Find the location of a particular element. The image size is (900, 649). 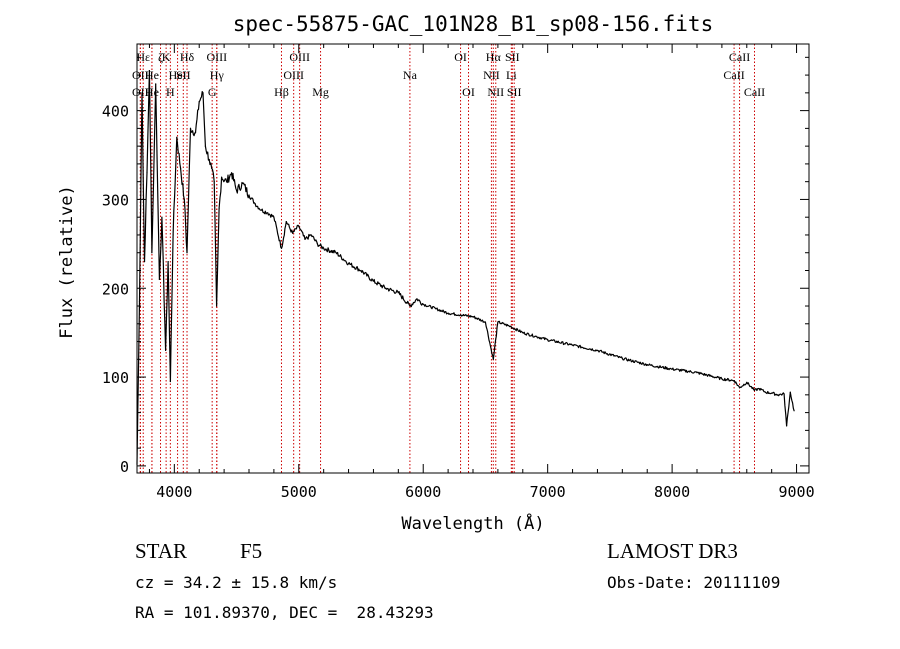

y-axis-label: Flux (relative) is located at coordinates (67, 262).